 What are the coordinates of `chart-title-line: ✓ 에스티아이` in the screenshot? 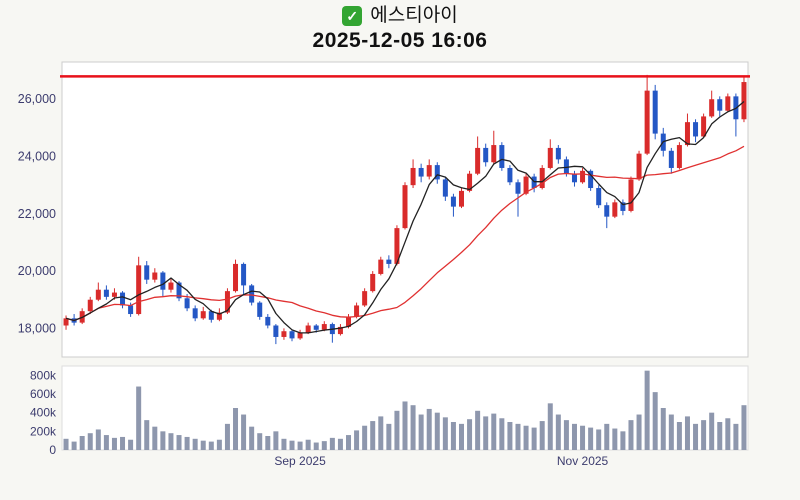 It's located at (400, 16).